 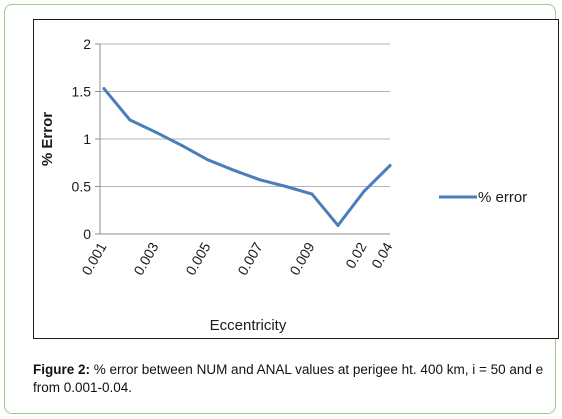 I want to click on y-tick-label: 0.5, so click(x=82, y=187).